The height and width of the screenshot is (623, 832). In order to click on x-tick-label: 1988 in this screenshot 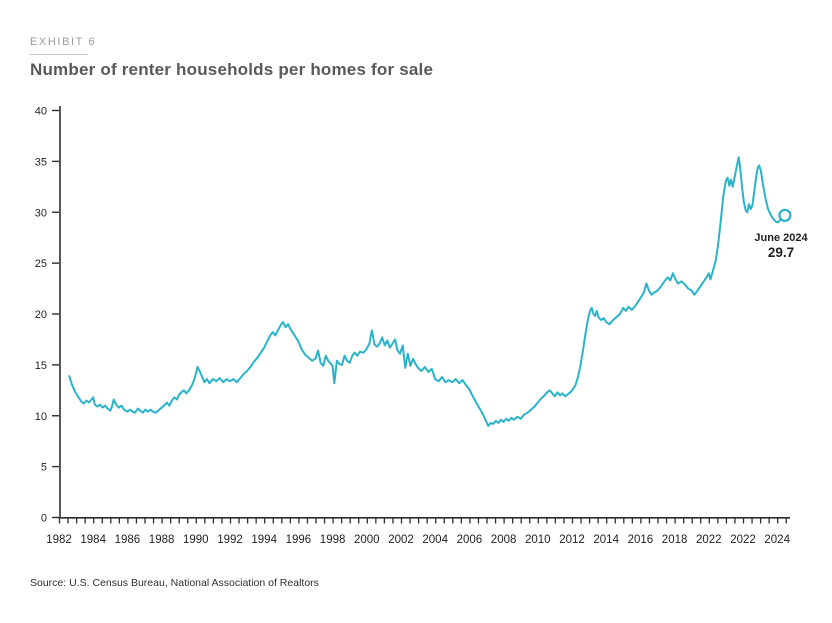, I will do `click(162, 540)`.